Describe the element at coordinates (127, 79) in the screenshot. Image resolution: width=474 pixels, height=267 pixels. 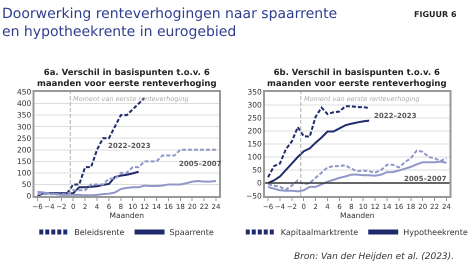
I see `chart-subtitle: 6a. Verschil in basispunten t.o.v. 6 maanden voor eerste renteverhoging` at that location.